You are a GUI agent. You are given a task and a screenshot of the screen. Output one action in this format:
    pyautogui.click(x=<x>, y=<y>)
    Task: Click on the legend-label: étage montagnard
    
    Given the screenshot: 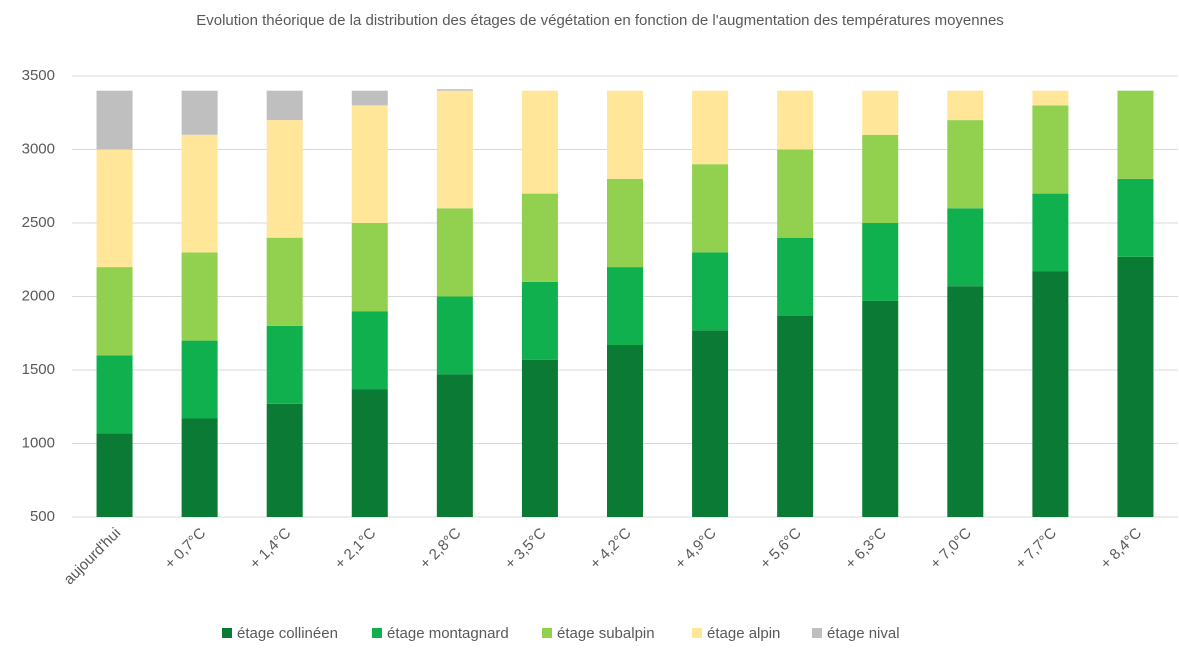 What is the action you would take?
    pyautogui.click(x=448, y=633)
    